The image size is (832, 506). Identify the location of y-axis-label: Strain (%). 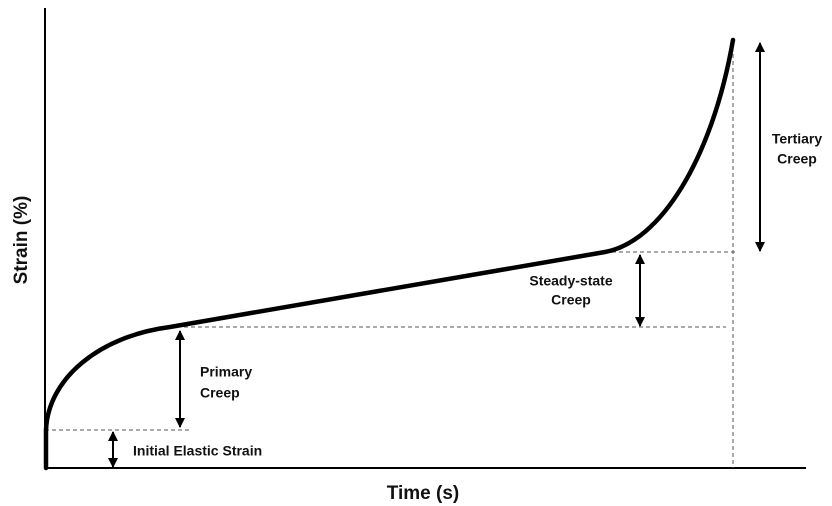
(21, 240).